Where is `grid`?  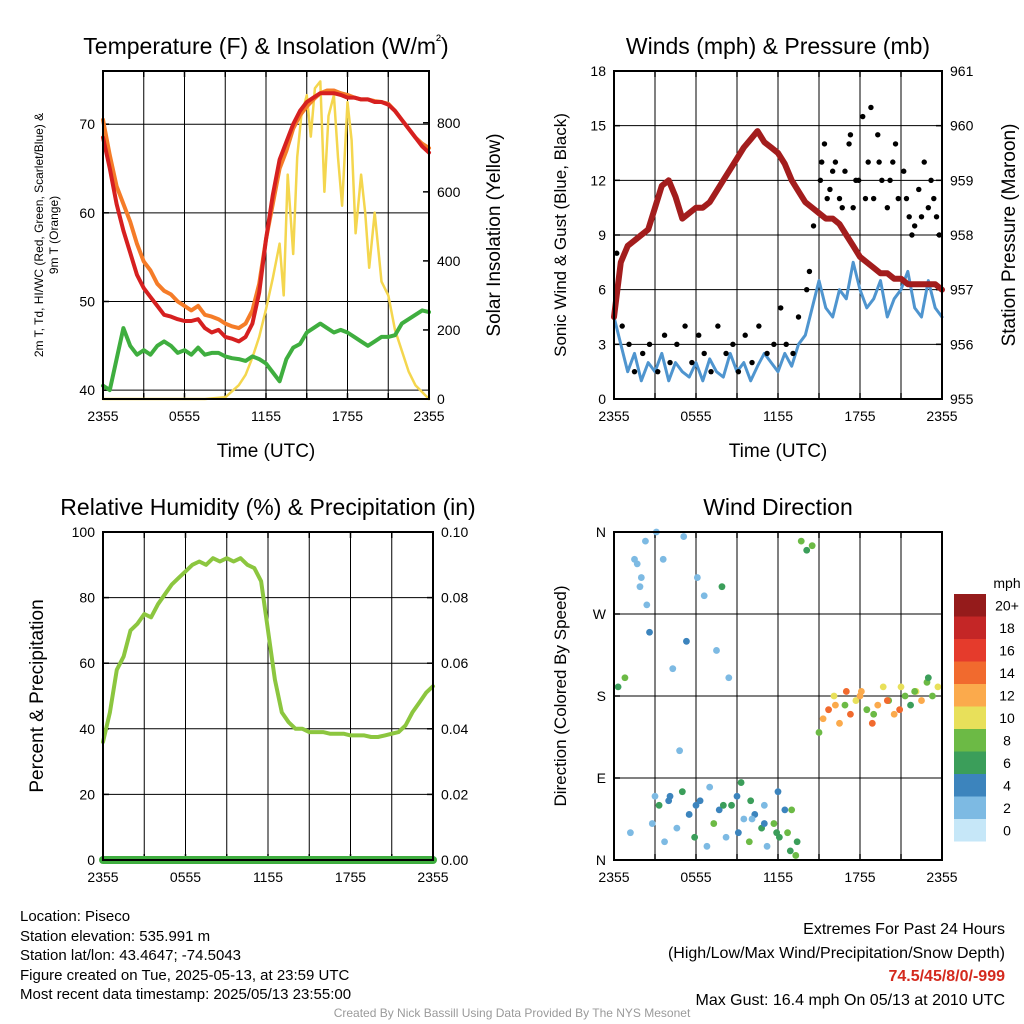
grid is located at coordinates (778, 235).